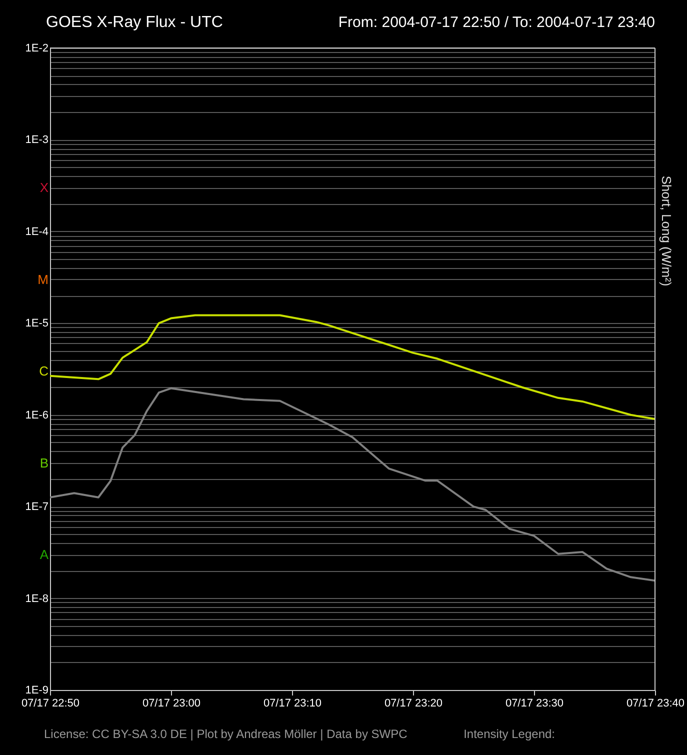 Image resolution: width=687 pixels, height=755 pixels. What do you see at coordinates (292, 704) in the screenshot?
I see `x-tick-label: 07/17 23:10` at bounding box center [292, 704].